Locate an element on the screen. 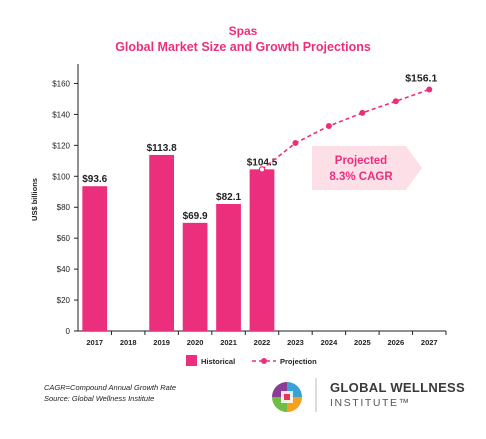  projection-point-2025 is located at coordinates (362, 112).